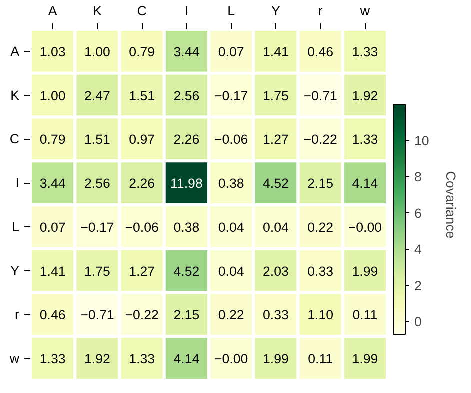 The width and height of the screenshot is (471, 393). What do you see at coordinates (18, 183) in the screenshot?
I see `y-tick-label: I` at bounding box center [18, 183].